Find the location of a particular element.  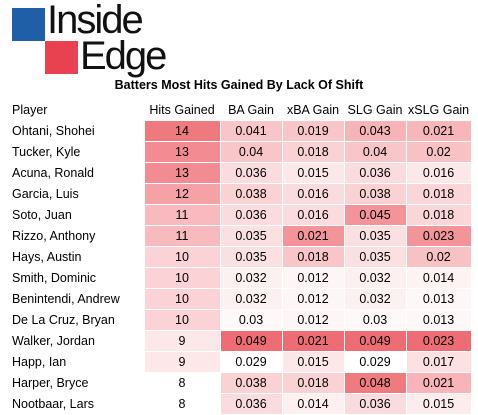

slg-gain-cell: 0.043 is located at coordinates (375, 131).